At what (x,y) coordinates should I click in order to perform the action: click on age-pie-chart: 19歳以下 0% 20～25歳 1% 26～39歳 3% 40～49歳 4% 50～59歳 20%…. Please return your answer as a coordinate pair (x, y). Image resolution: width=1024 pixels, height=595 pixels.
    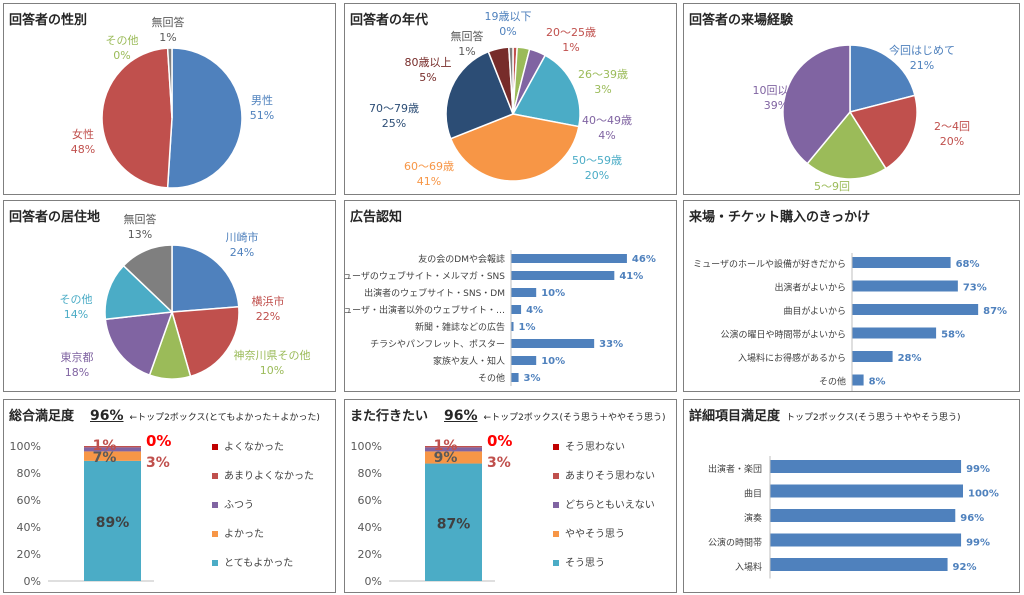
    Looking at the image, I should click on (500, 99).